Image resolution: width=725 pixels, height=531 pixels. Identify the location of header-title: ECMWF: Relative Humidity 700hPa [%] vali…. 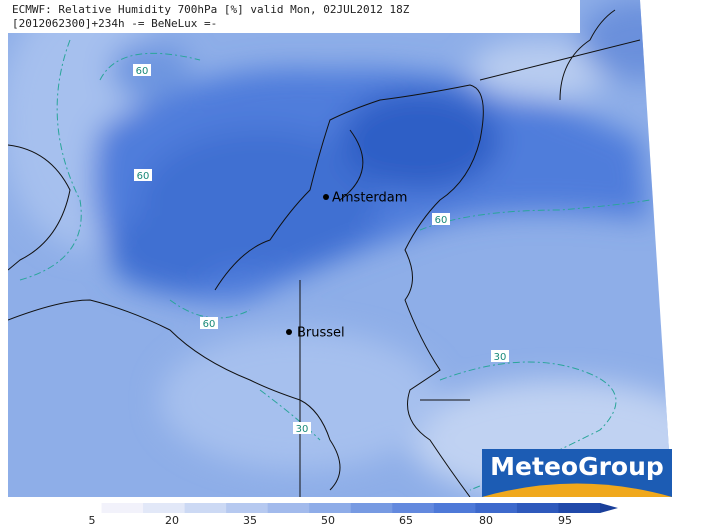
(211, 9).